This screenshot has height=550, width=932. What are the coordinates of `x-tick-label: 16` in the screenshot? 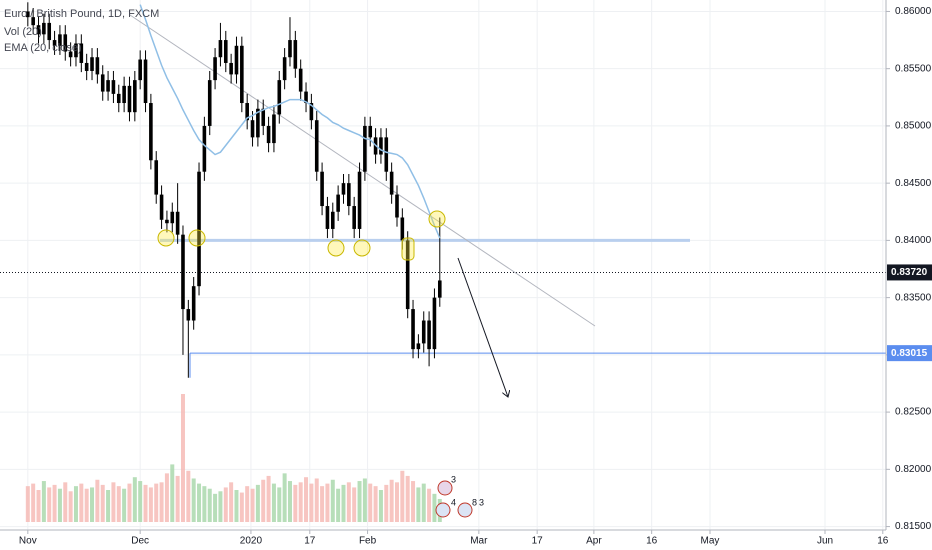 It's located at (883, 541).